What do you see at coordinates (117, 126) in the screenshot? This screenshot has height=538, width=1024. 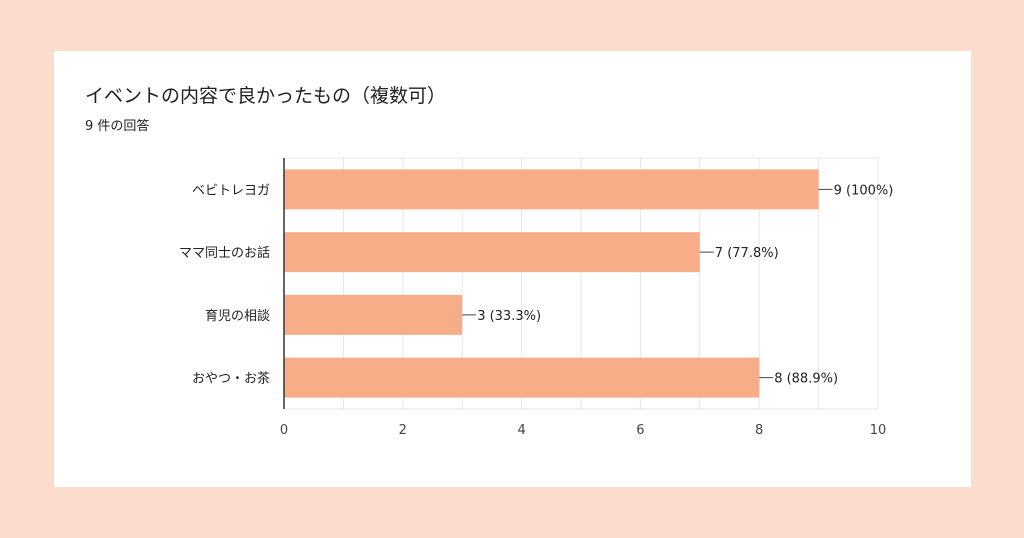 I see `response-count: 9 件の回答` at bounding box center [117, 126].